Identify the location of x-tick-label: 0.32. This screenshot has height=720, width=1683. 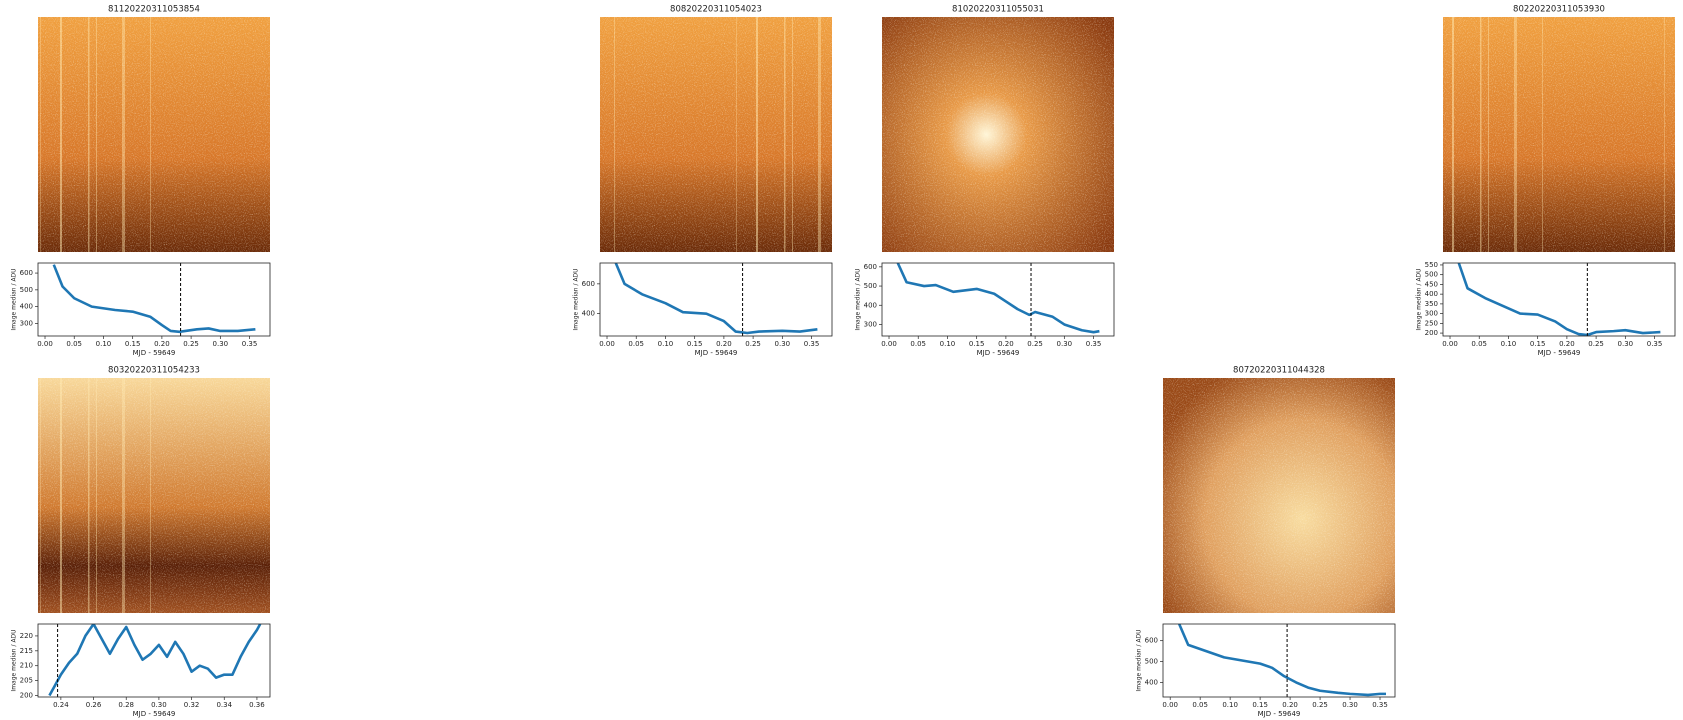
(192, 705).